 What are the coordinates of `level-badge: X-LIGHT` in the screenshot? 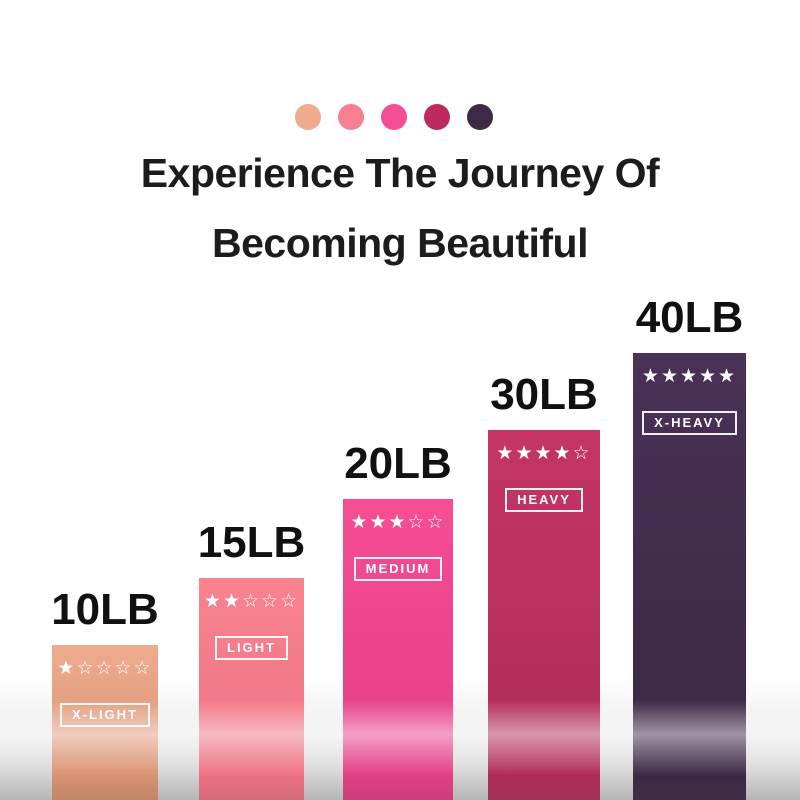 It's located at (105, 715).